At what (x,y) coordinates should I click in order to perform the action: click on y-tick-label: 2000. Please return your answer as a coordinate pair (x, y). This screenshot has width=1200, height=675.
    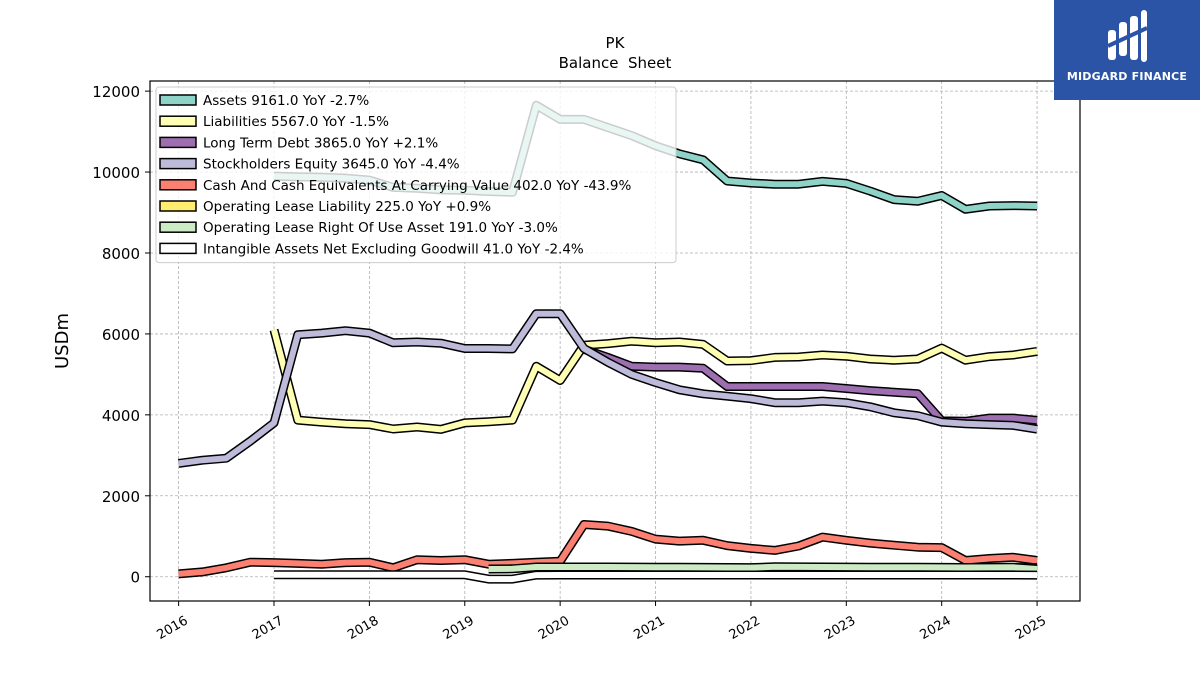
    Looking at the image, I should click on (121, 497).